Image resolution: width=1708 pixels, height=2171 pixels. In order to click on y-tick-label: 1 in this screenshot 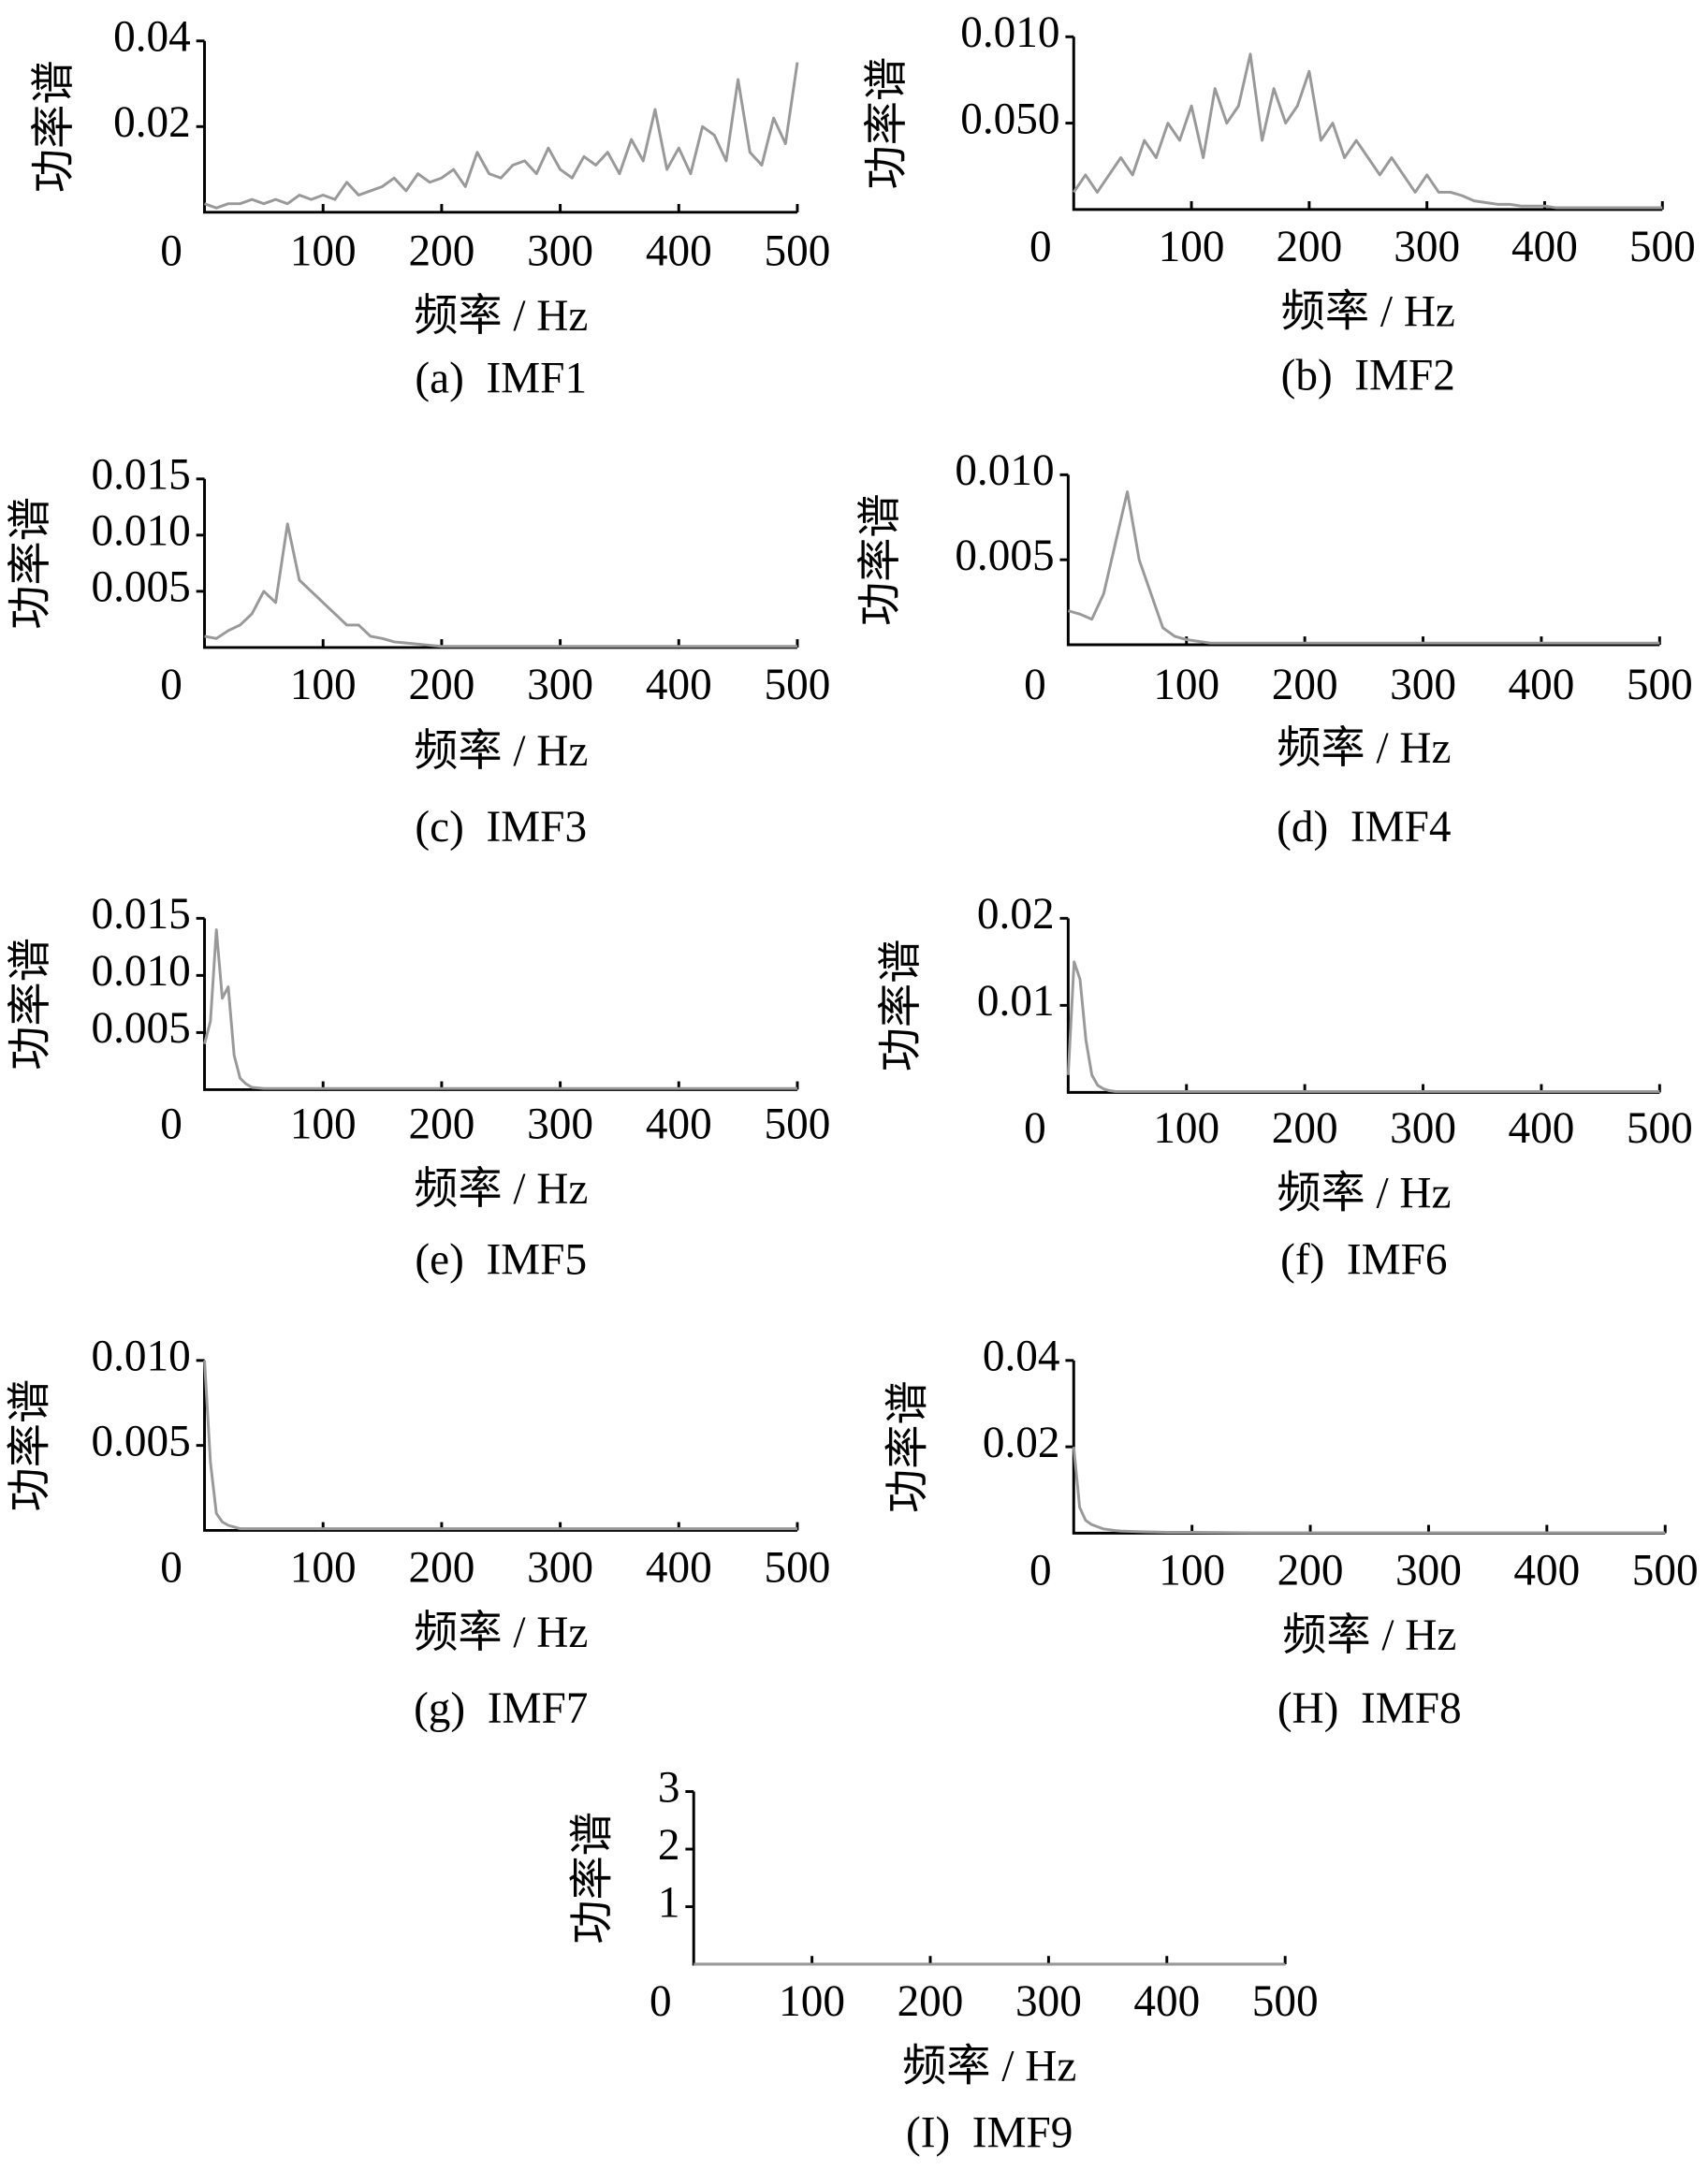, I will do `click(669, 1903)`.